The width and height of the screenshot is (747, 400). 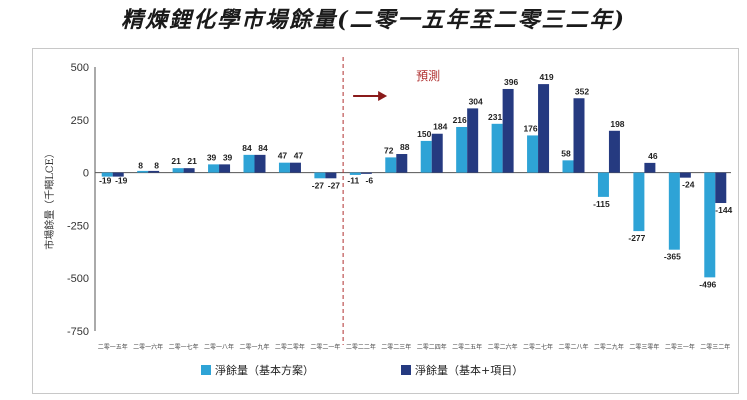 What do you see at coordinates (688, 185) in the screenshot?
I see `data-label: -24` at bounding box center [688, 185].